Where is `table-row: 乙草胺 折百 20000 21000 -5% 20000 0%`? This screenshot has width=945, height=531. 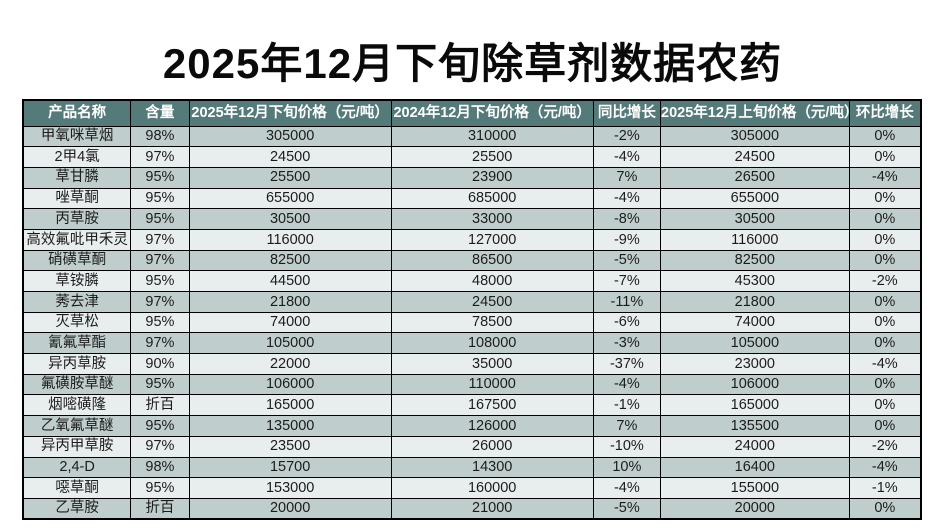
table-row: 乙草胺 折百 20000 21000 -5% 20000 0% is located at coordinates (472, 508).